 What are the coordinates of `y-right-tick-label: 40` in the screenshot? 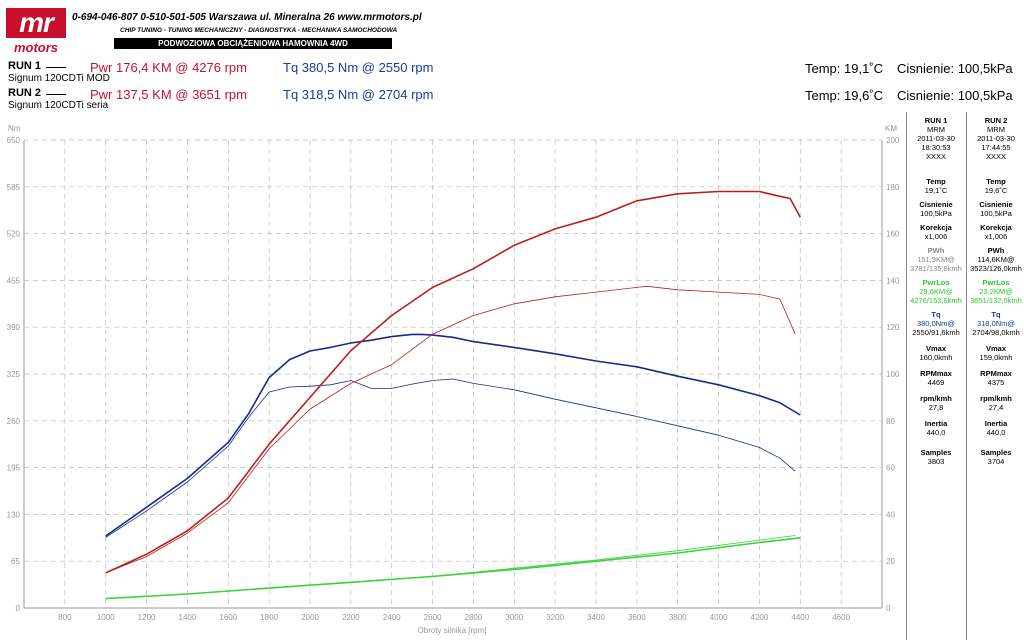 It's located at (890, 514).